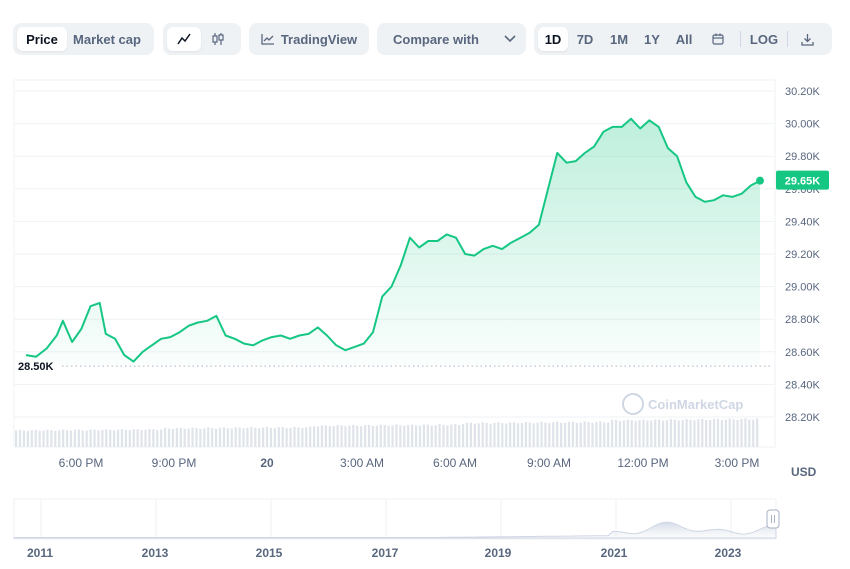  What do you see at coordinates (652, 39) in the screenshot?
I see `range-1y-button: 1Y` at bounding box center [652, 39].